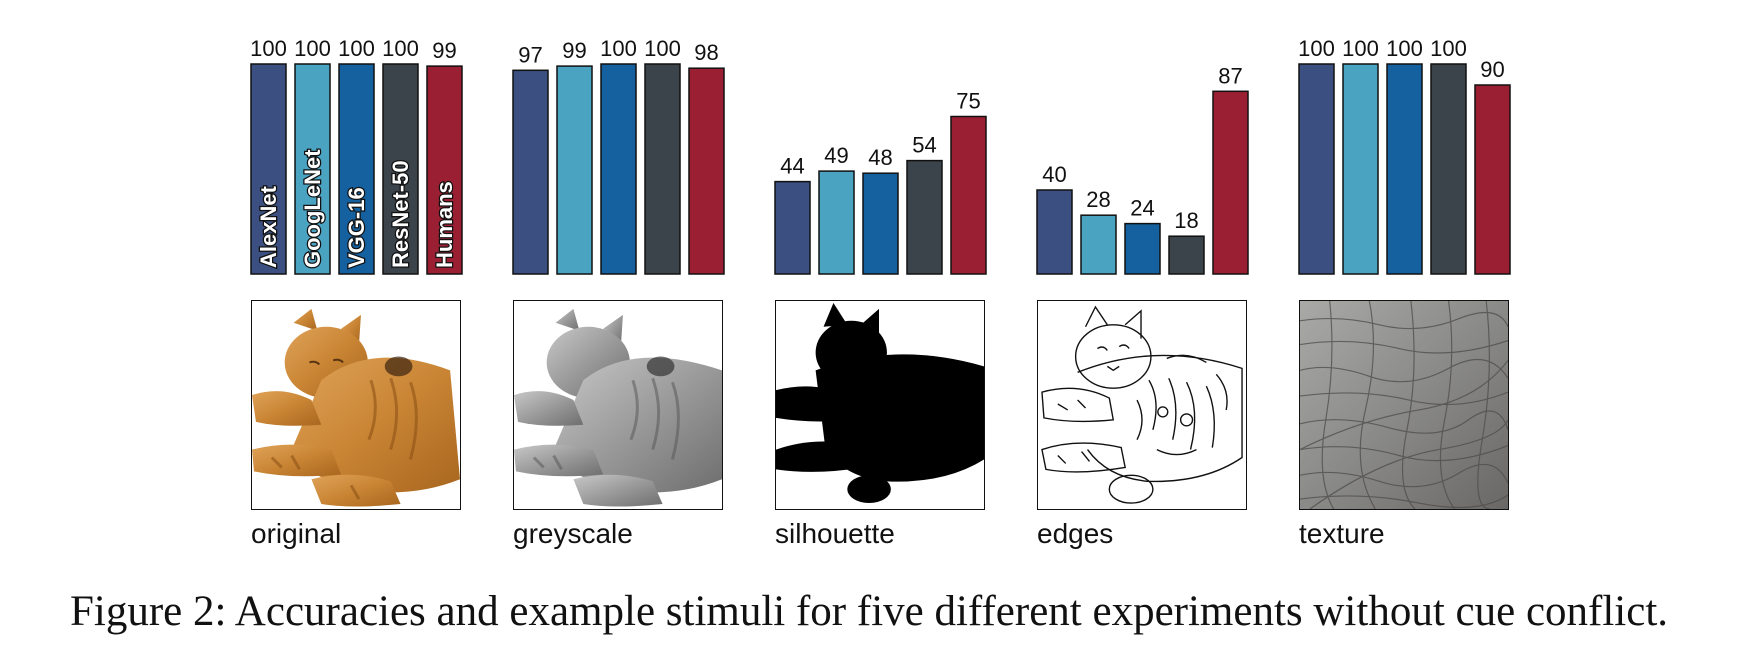  I want to click on stimulus-texture, so click(1404, 405).